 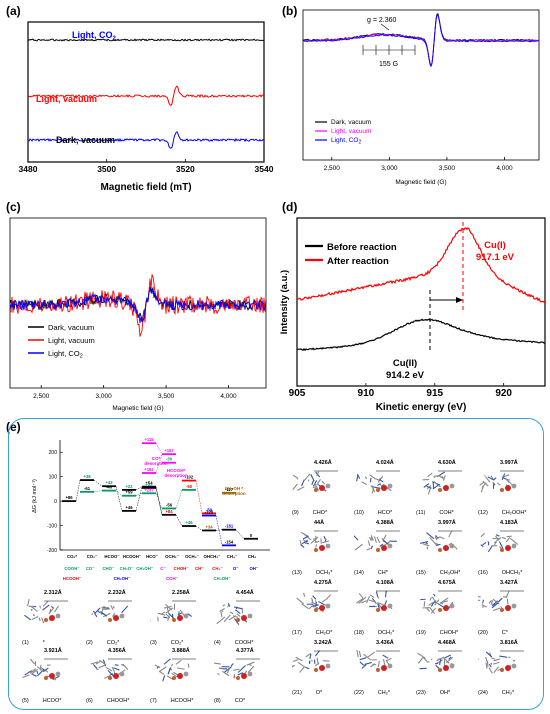 I want to click on chart-e-xlabel-r1-8: CH₂⁻, so click(x=217, y=568).